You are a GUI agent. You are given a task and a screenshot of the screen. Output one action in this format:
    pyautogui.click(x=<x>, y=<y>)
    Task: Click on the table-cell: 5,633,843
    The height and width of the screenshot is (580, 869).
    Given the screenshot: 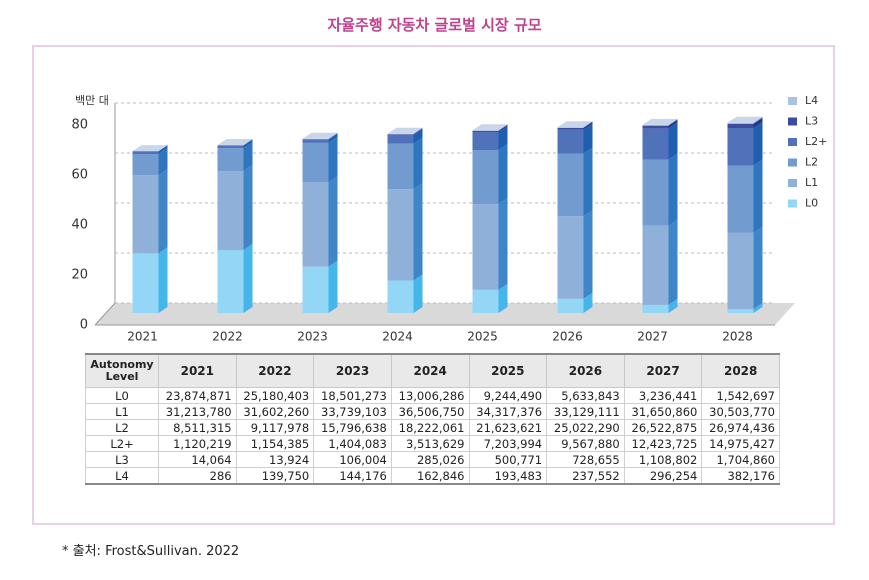 What is the action you would take?
    pyautogui.click(x=585, y=395)
    